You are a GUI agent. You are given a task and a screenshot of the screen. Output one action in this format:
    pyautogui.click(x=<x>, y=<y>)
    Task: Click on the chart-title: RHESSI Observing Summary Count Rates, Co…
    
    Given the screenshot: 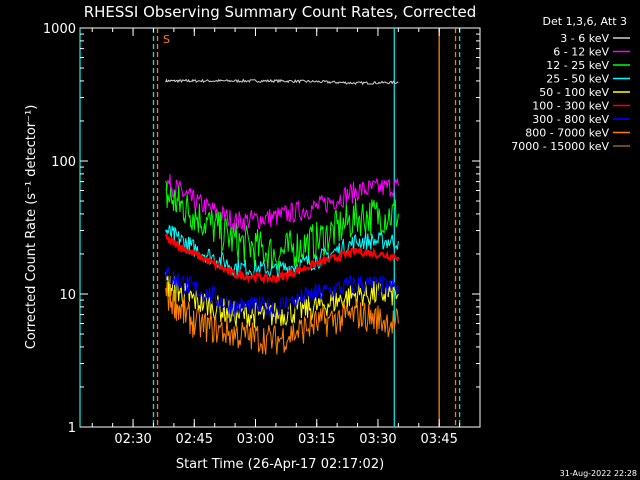 What is the action you would take?
    pyautogui.click(x=280, y=12)
    